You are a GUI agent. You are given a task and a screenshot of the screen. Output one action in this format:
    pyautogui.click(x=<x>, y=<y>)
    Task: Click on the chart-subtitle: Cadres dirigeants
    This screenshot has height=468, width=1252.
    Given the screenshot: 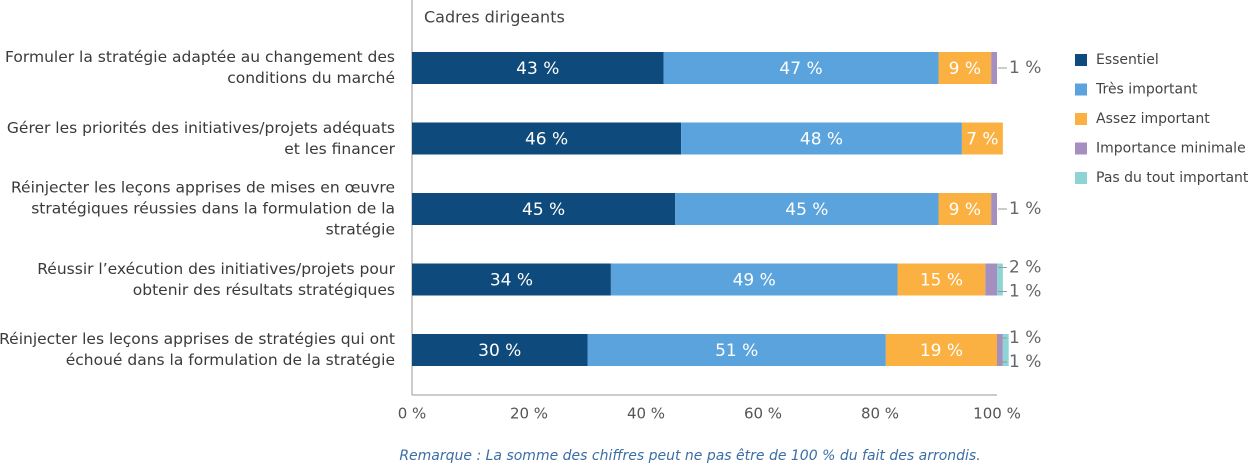 What is the action you would take?
    pyautogui.click(x=494, y=17)
    